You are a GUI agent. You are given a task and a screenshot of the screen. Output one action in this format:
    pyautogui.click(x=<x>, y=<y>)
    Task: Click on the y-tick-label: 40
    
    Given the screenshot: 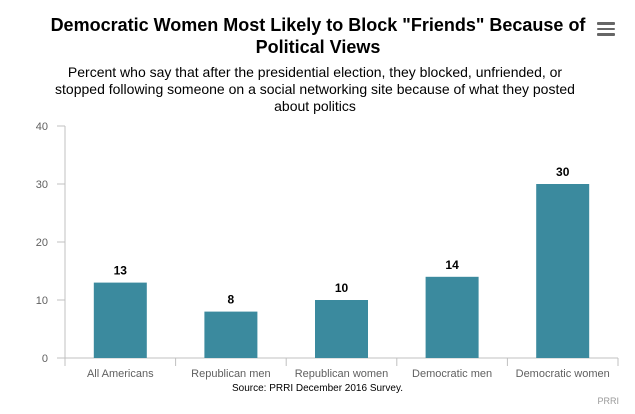 What is the action you would take?
    pyautogui.click(x=42, y=127)
    